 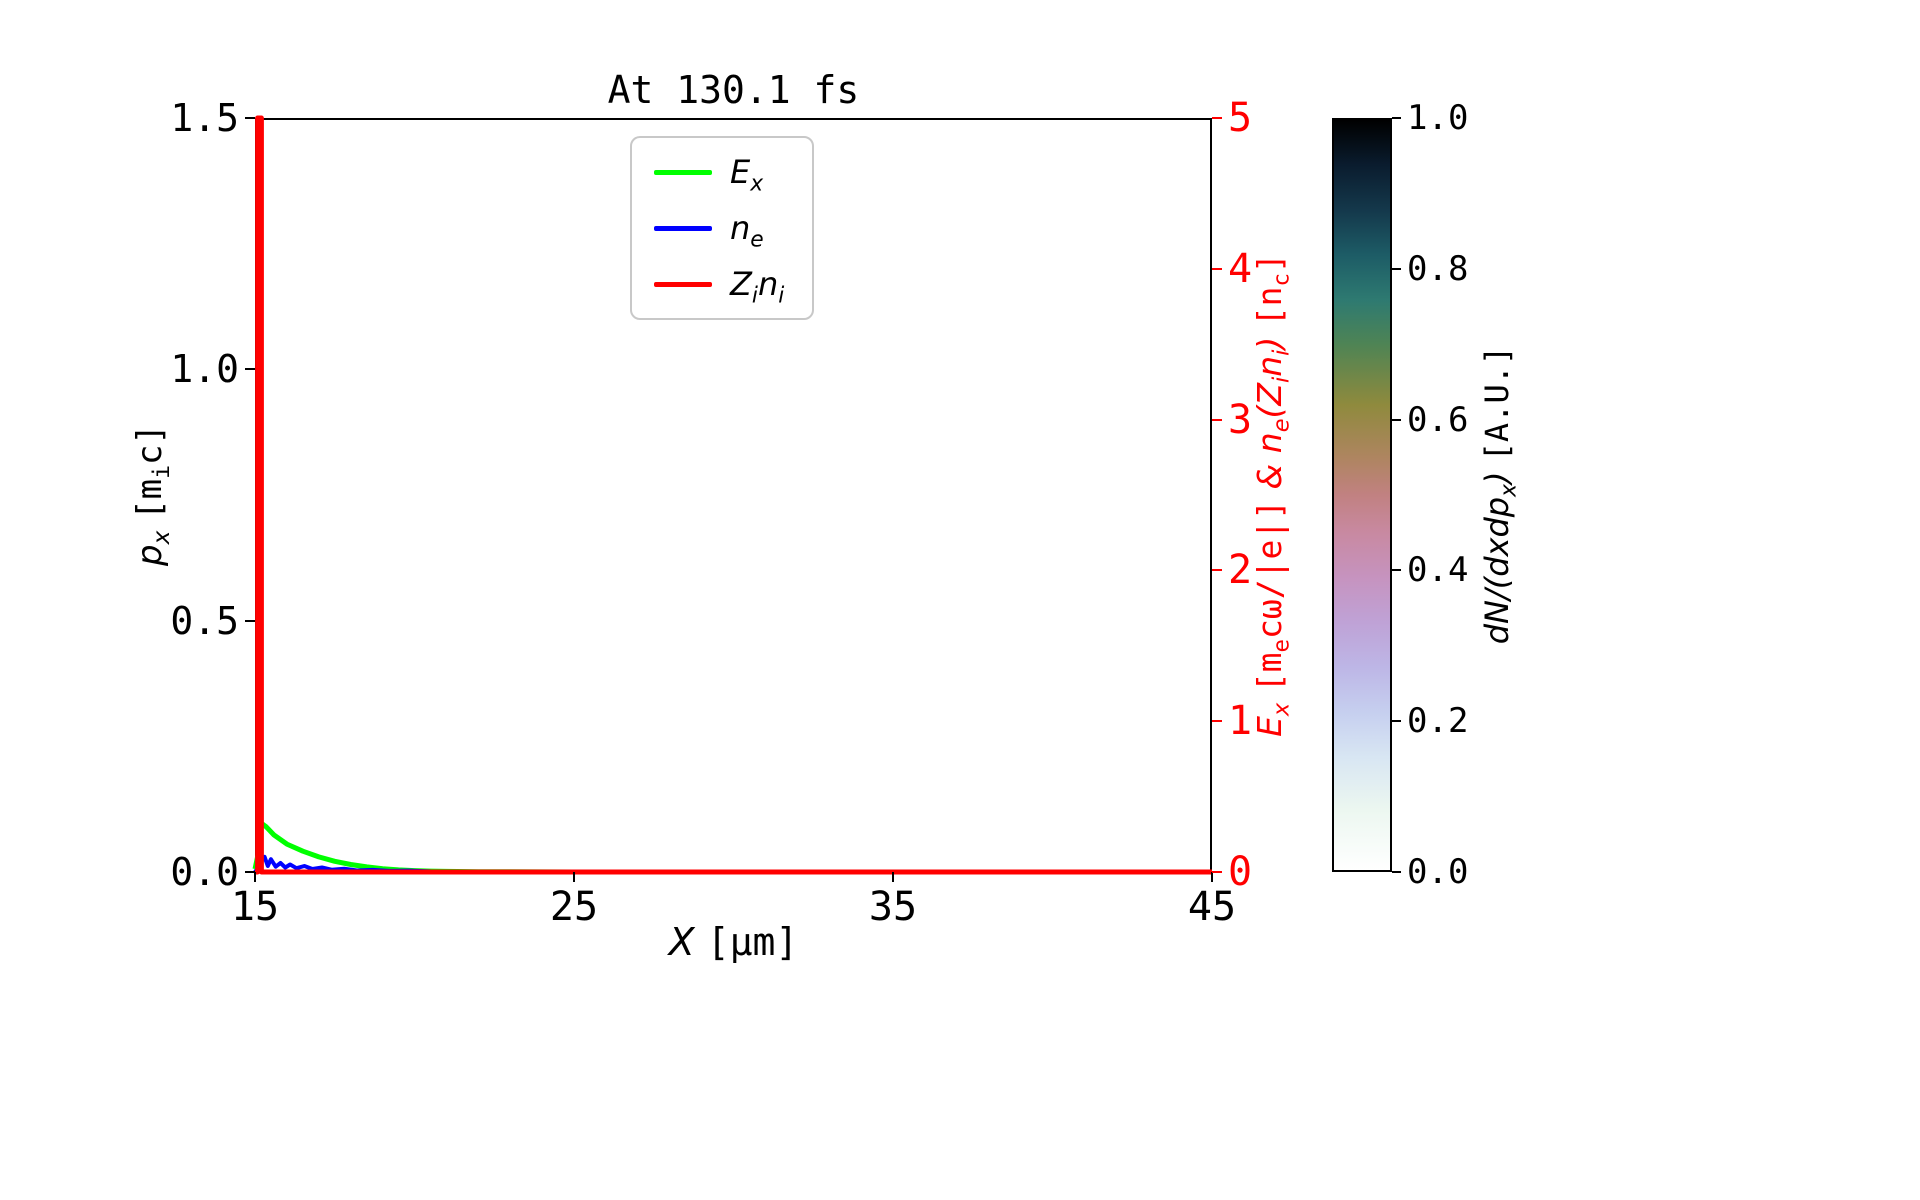 What do you see at coordinates (204, 872) in the screenshot?
I see `left-tick-label: 0.0` at bounding box center [204, 872].